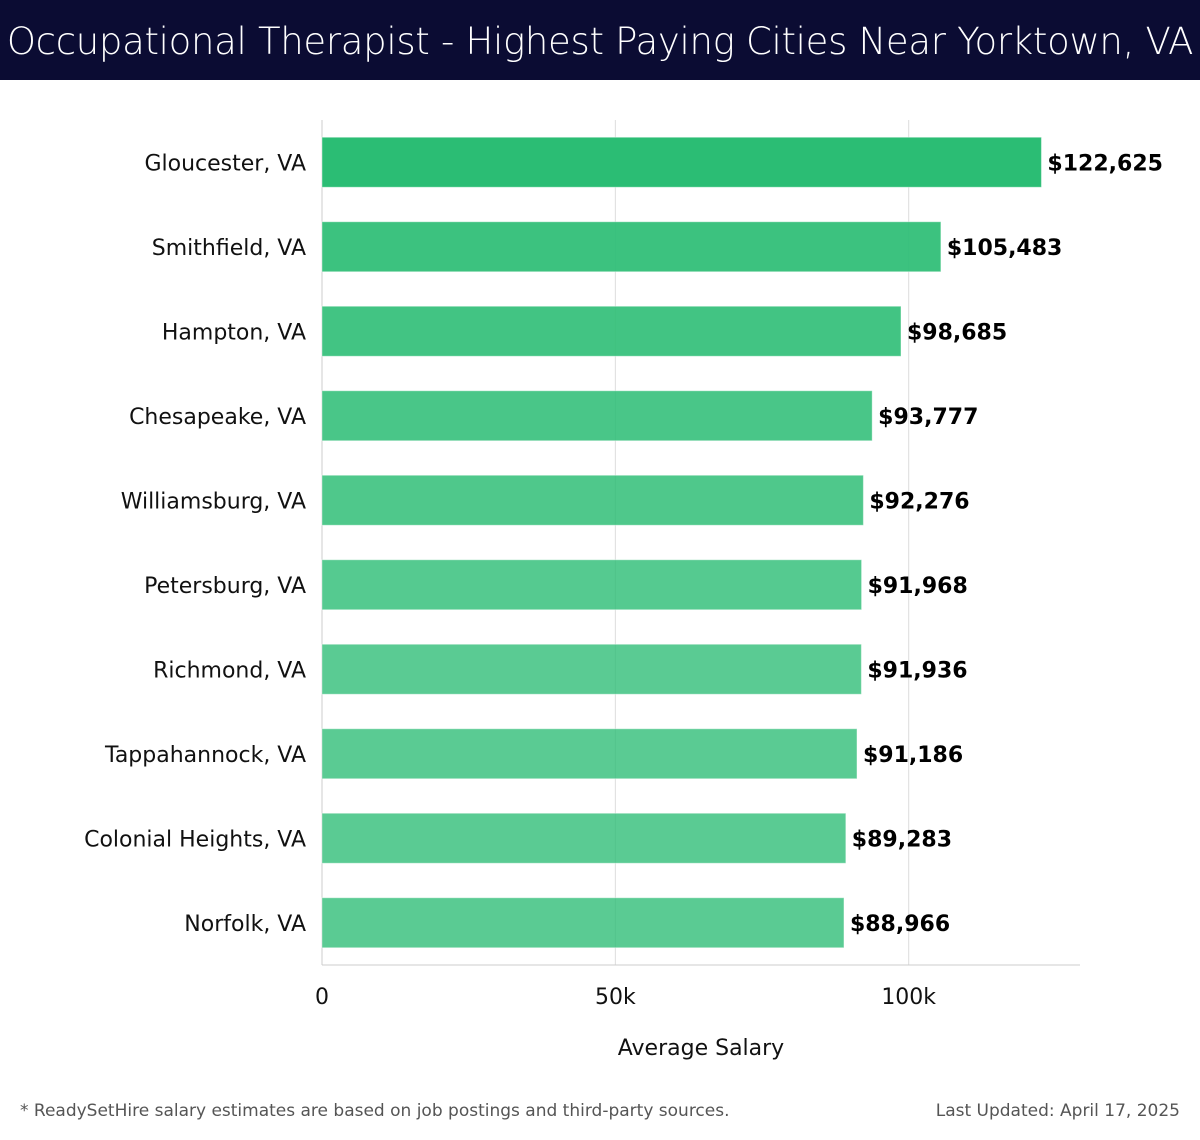 The image size is (1200, 1140). I want to click on category-label: Hampton, VA, so click(234, 332).